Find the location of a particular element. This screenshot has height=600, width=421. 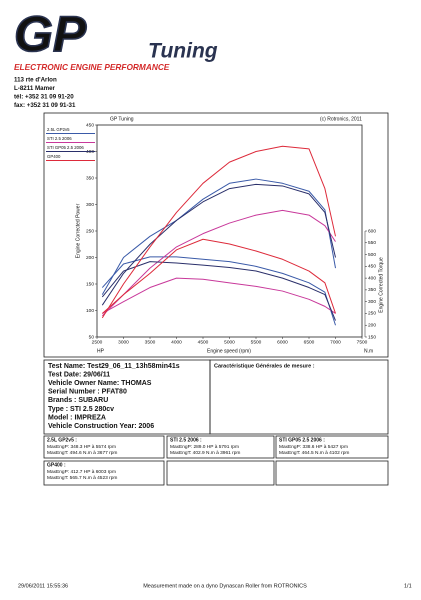

result-line: MaxEngT: 464.5 N.m à 4102 rpm is located at coordinates (314, 453).